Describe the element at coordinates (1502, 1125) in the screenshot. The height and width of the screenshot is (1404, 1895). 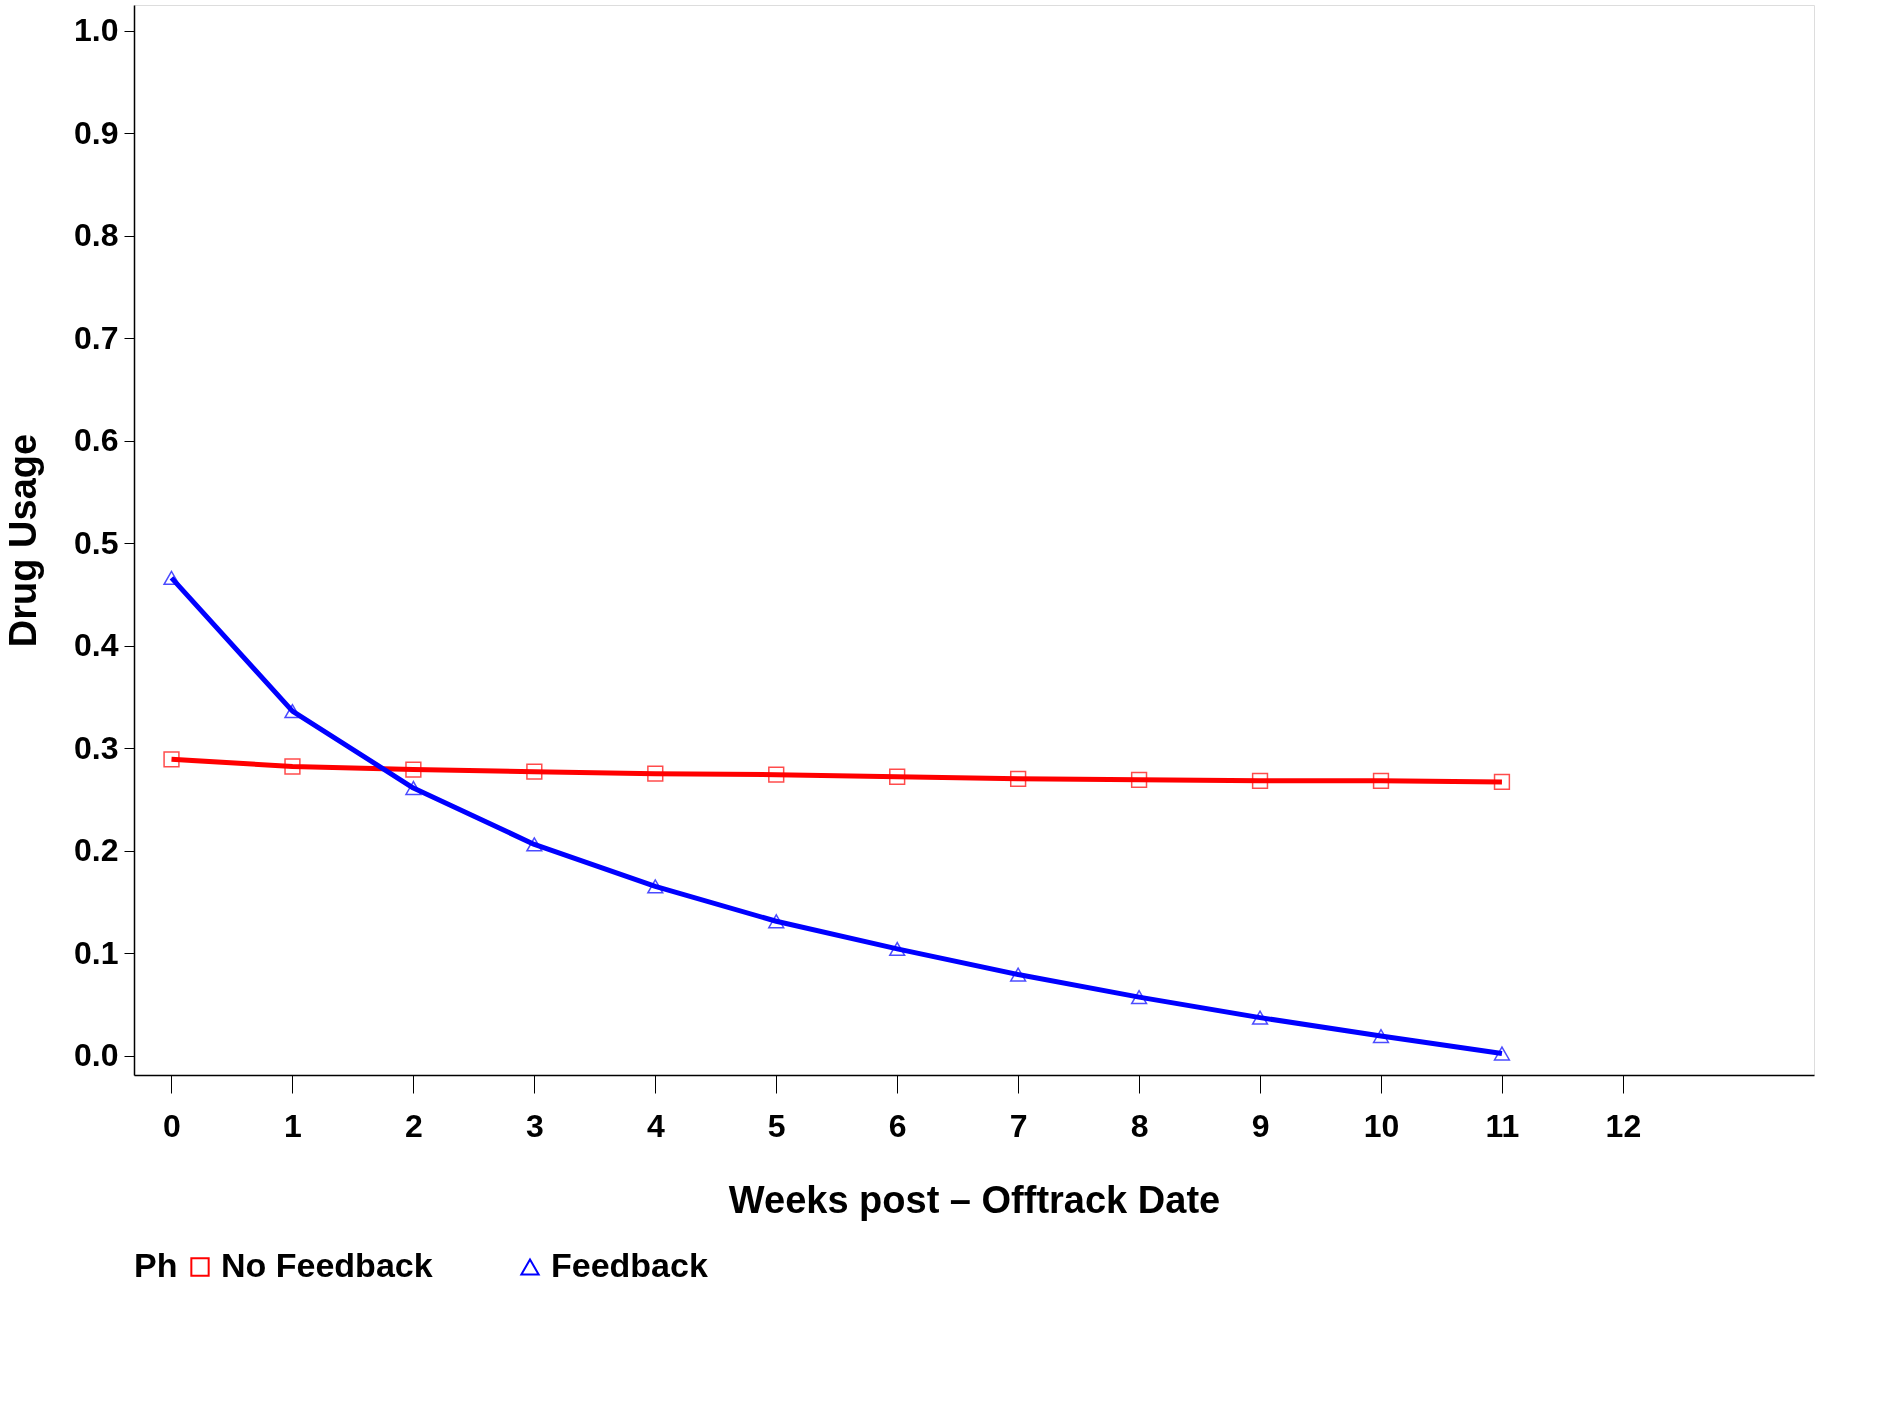
I see `x-tick-label: 11` at that location.